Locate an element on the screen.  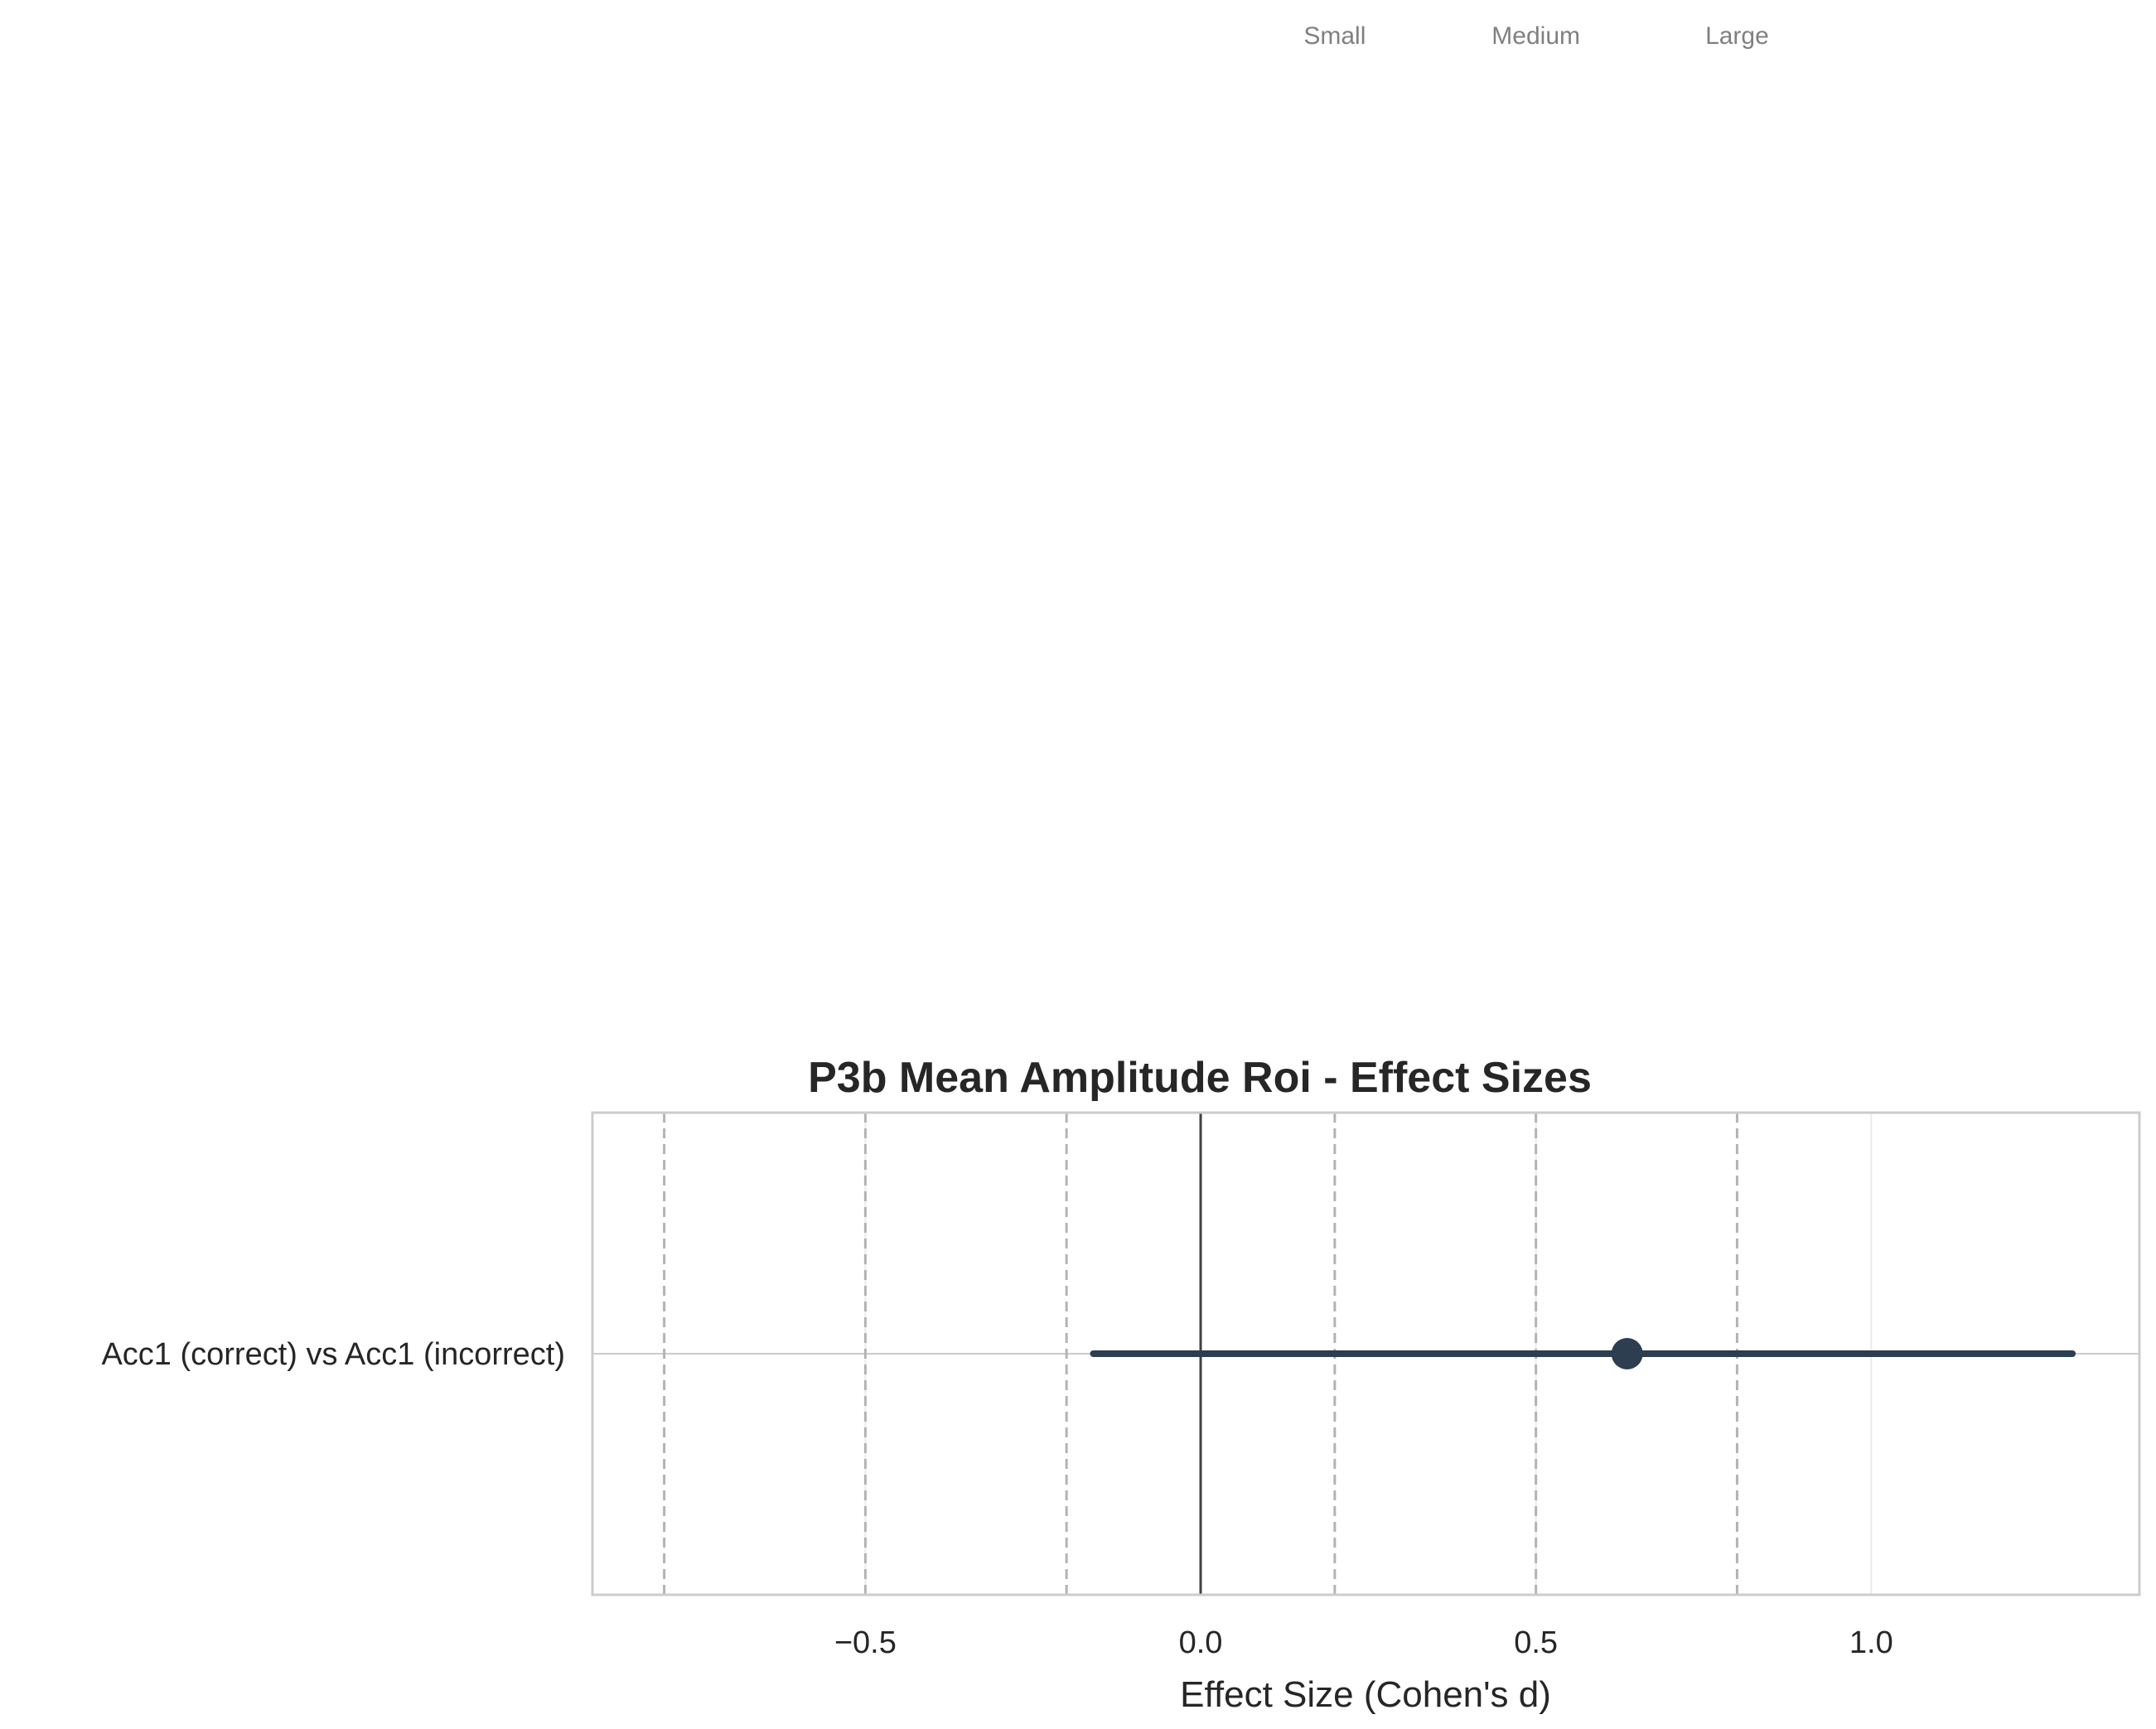
y-tick-label: Acc1 (correct) vs Acc1 (incorrect) is located at coordinates (333, 1354).